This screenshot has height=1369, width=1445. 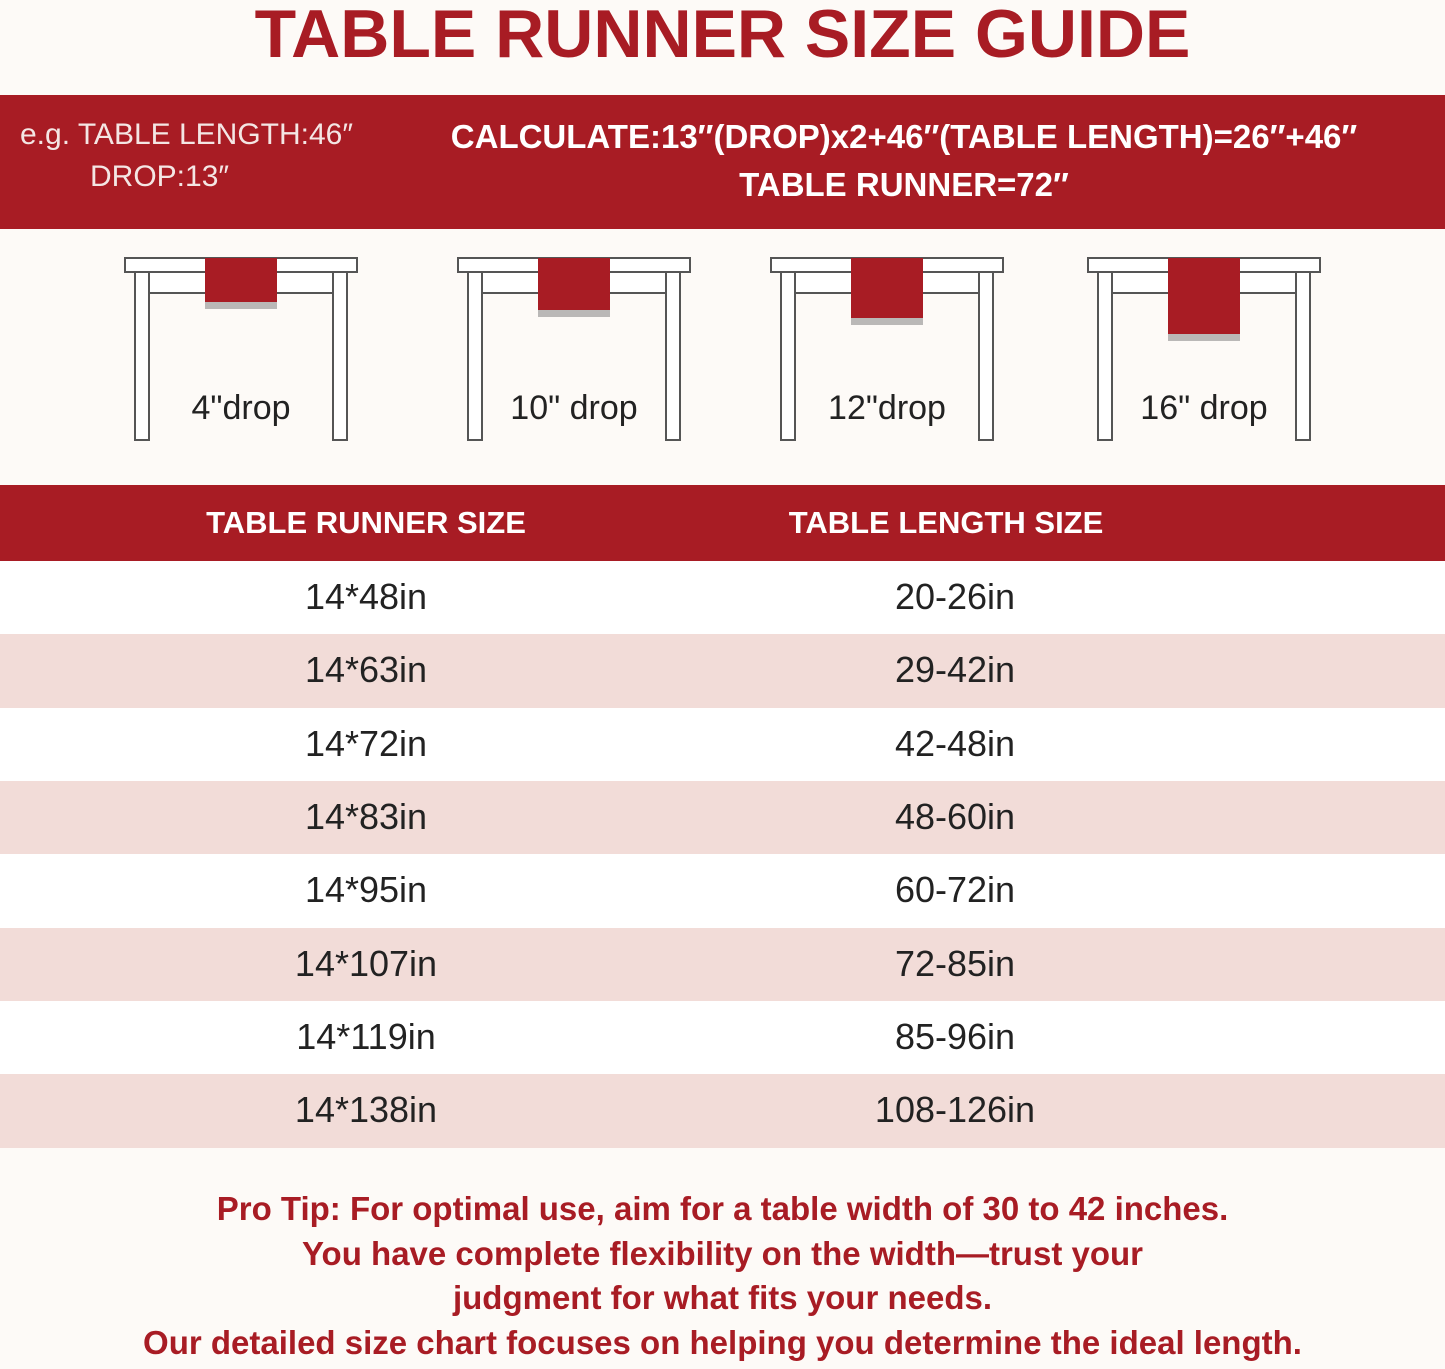 I want to click on example-band, so click(x=722, y=162).